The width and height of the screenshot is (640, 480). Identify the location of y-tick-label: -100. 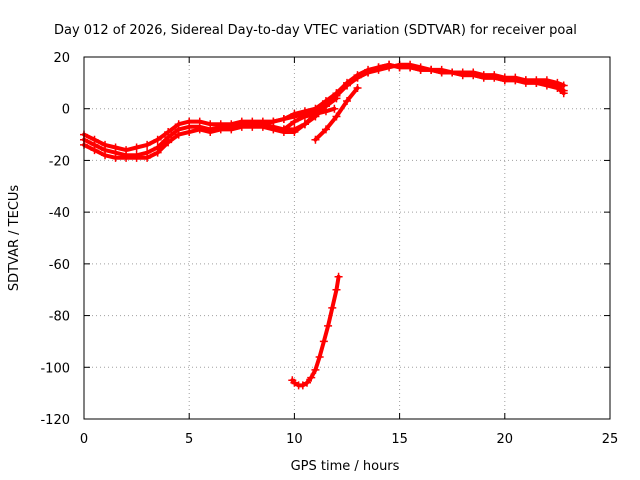
(55, 368).